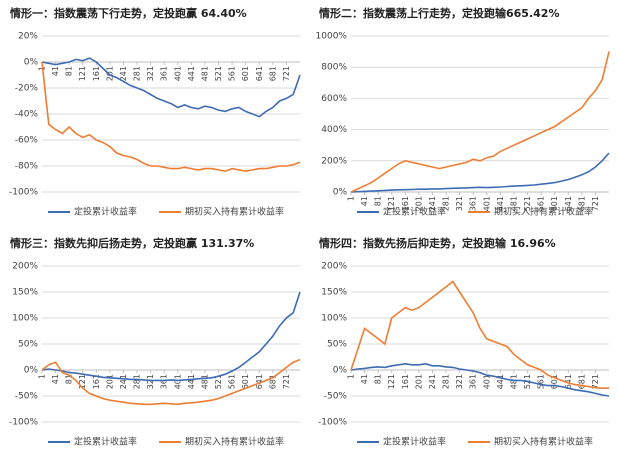  What do you see at coordinates (128, 13) in the screenshot?
I see `chart-title: 情形一：指数震荡下行走势，定投跑赢 64.40%` at bounding box center [128, 13].